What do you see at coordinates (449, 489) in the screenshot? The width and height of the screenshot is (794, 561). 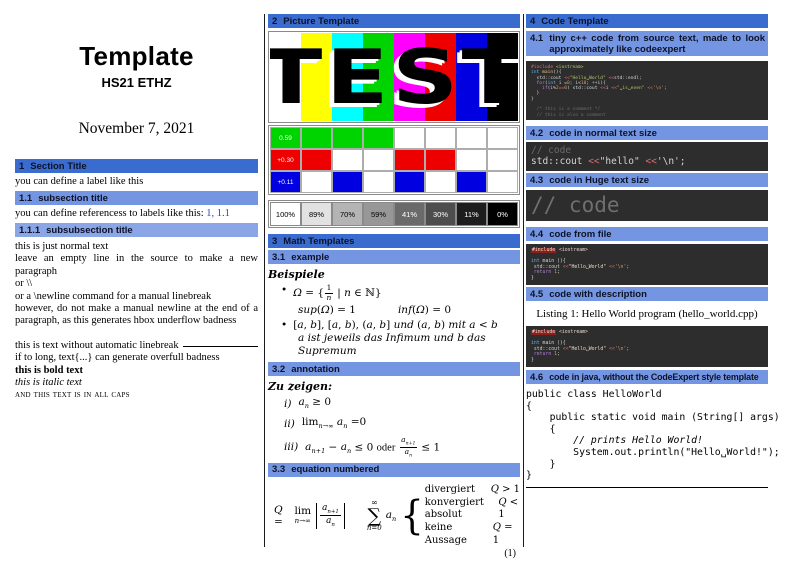 I see `case-condition-text: divergiert` at bounding box center [449, 489].